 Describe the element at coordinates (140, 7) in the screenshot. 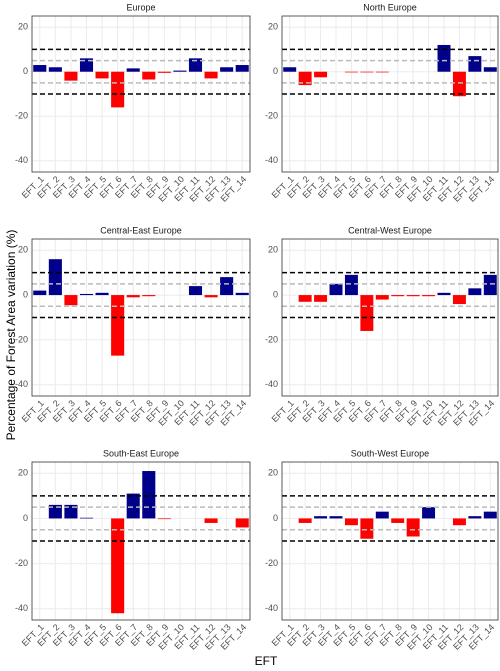

I see `panel-title: Europe` at that location.